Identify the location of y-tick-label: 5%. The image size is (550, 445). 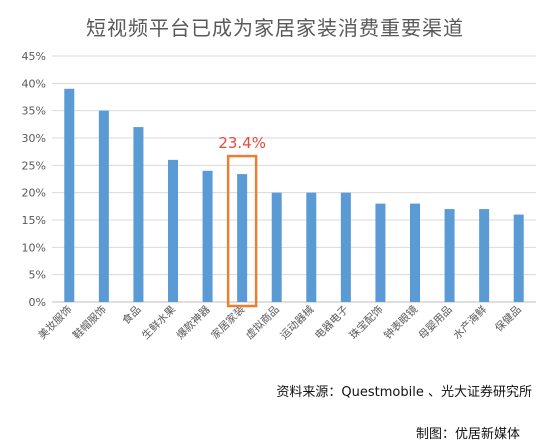
(37, 275).